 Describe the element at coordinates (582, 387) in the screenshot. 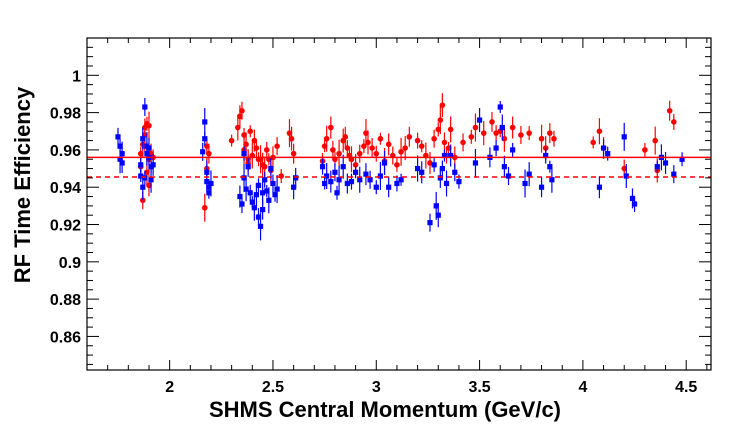

I see `x-tick-label: 4` at that location.